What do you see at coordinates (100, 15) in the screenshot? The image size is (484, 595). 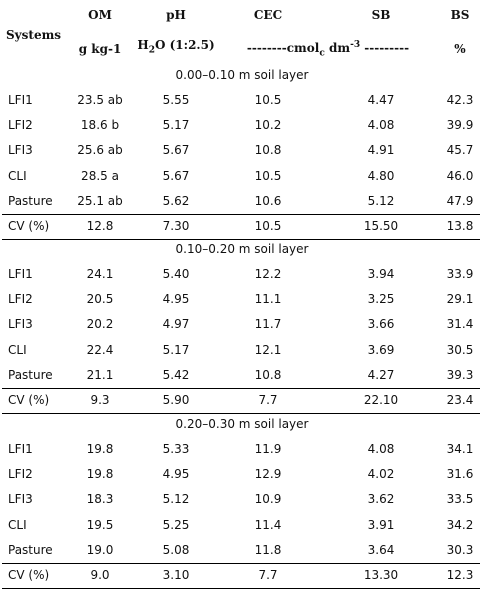 I see `header-om: OM` at bounding box center [100, 15].